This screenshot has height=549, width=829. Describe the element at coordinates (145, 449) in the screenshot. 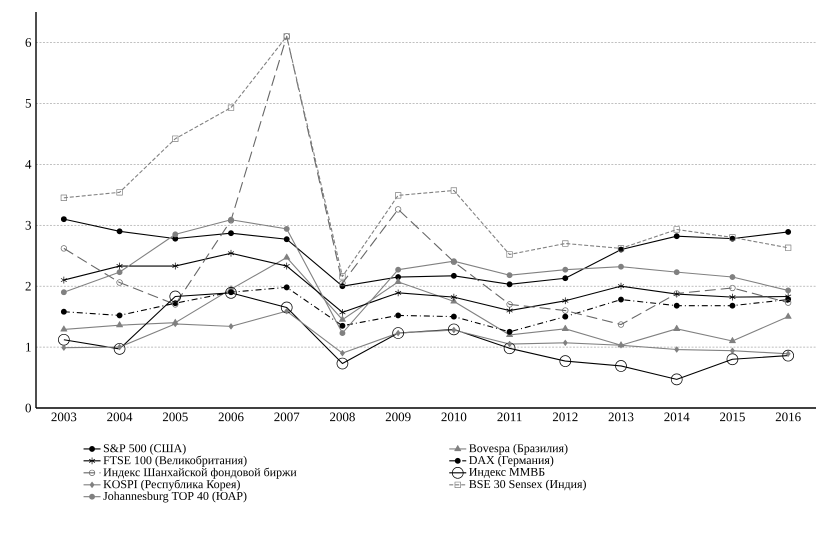

I see `legend-label: S&P 500 (США)` at that location.